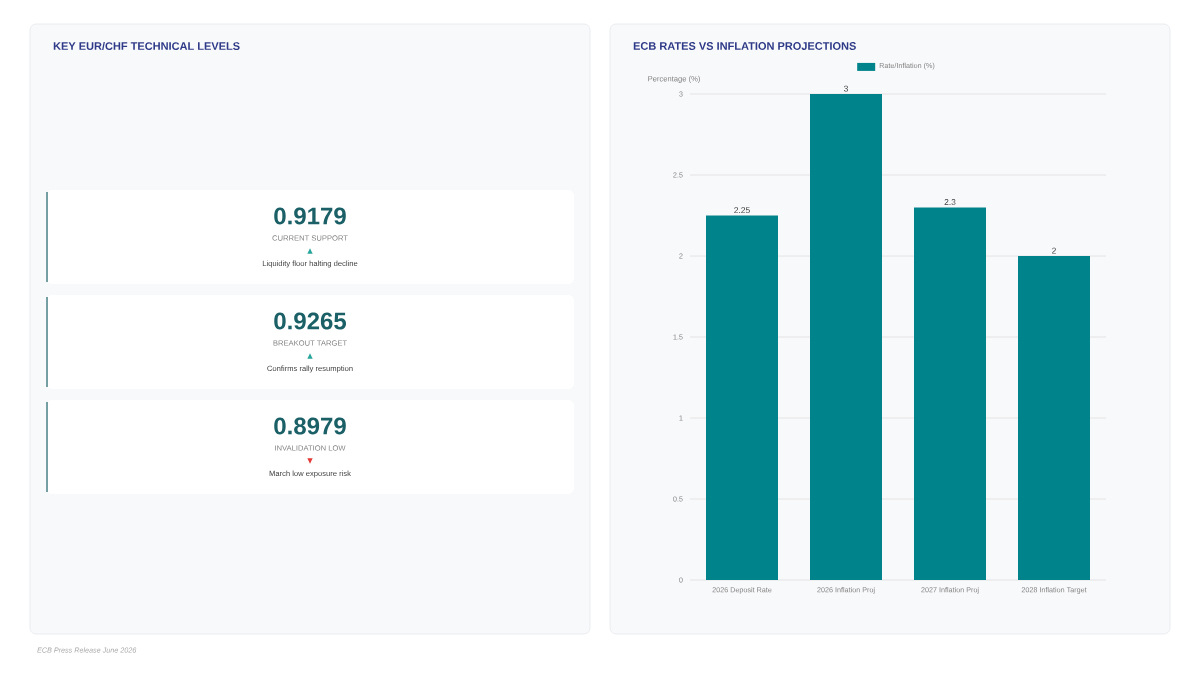  What do you see at coordinates (310, 426) in the screenshot?
I see `text: 0.8979` at bounding box center [310, 426].